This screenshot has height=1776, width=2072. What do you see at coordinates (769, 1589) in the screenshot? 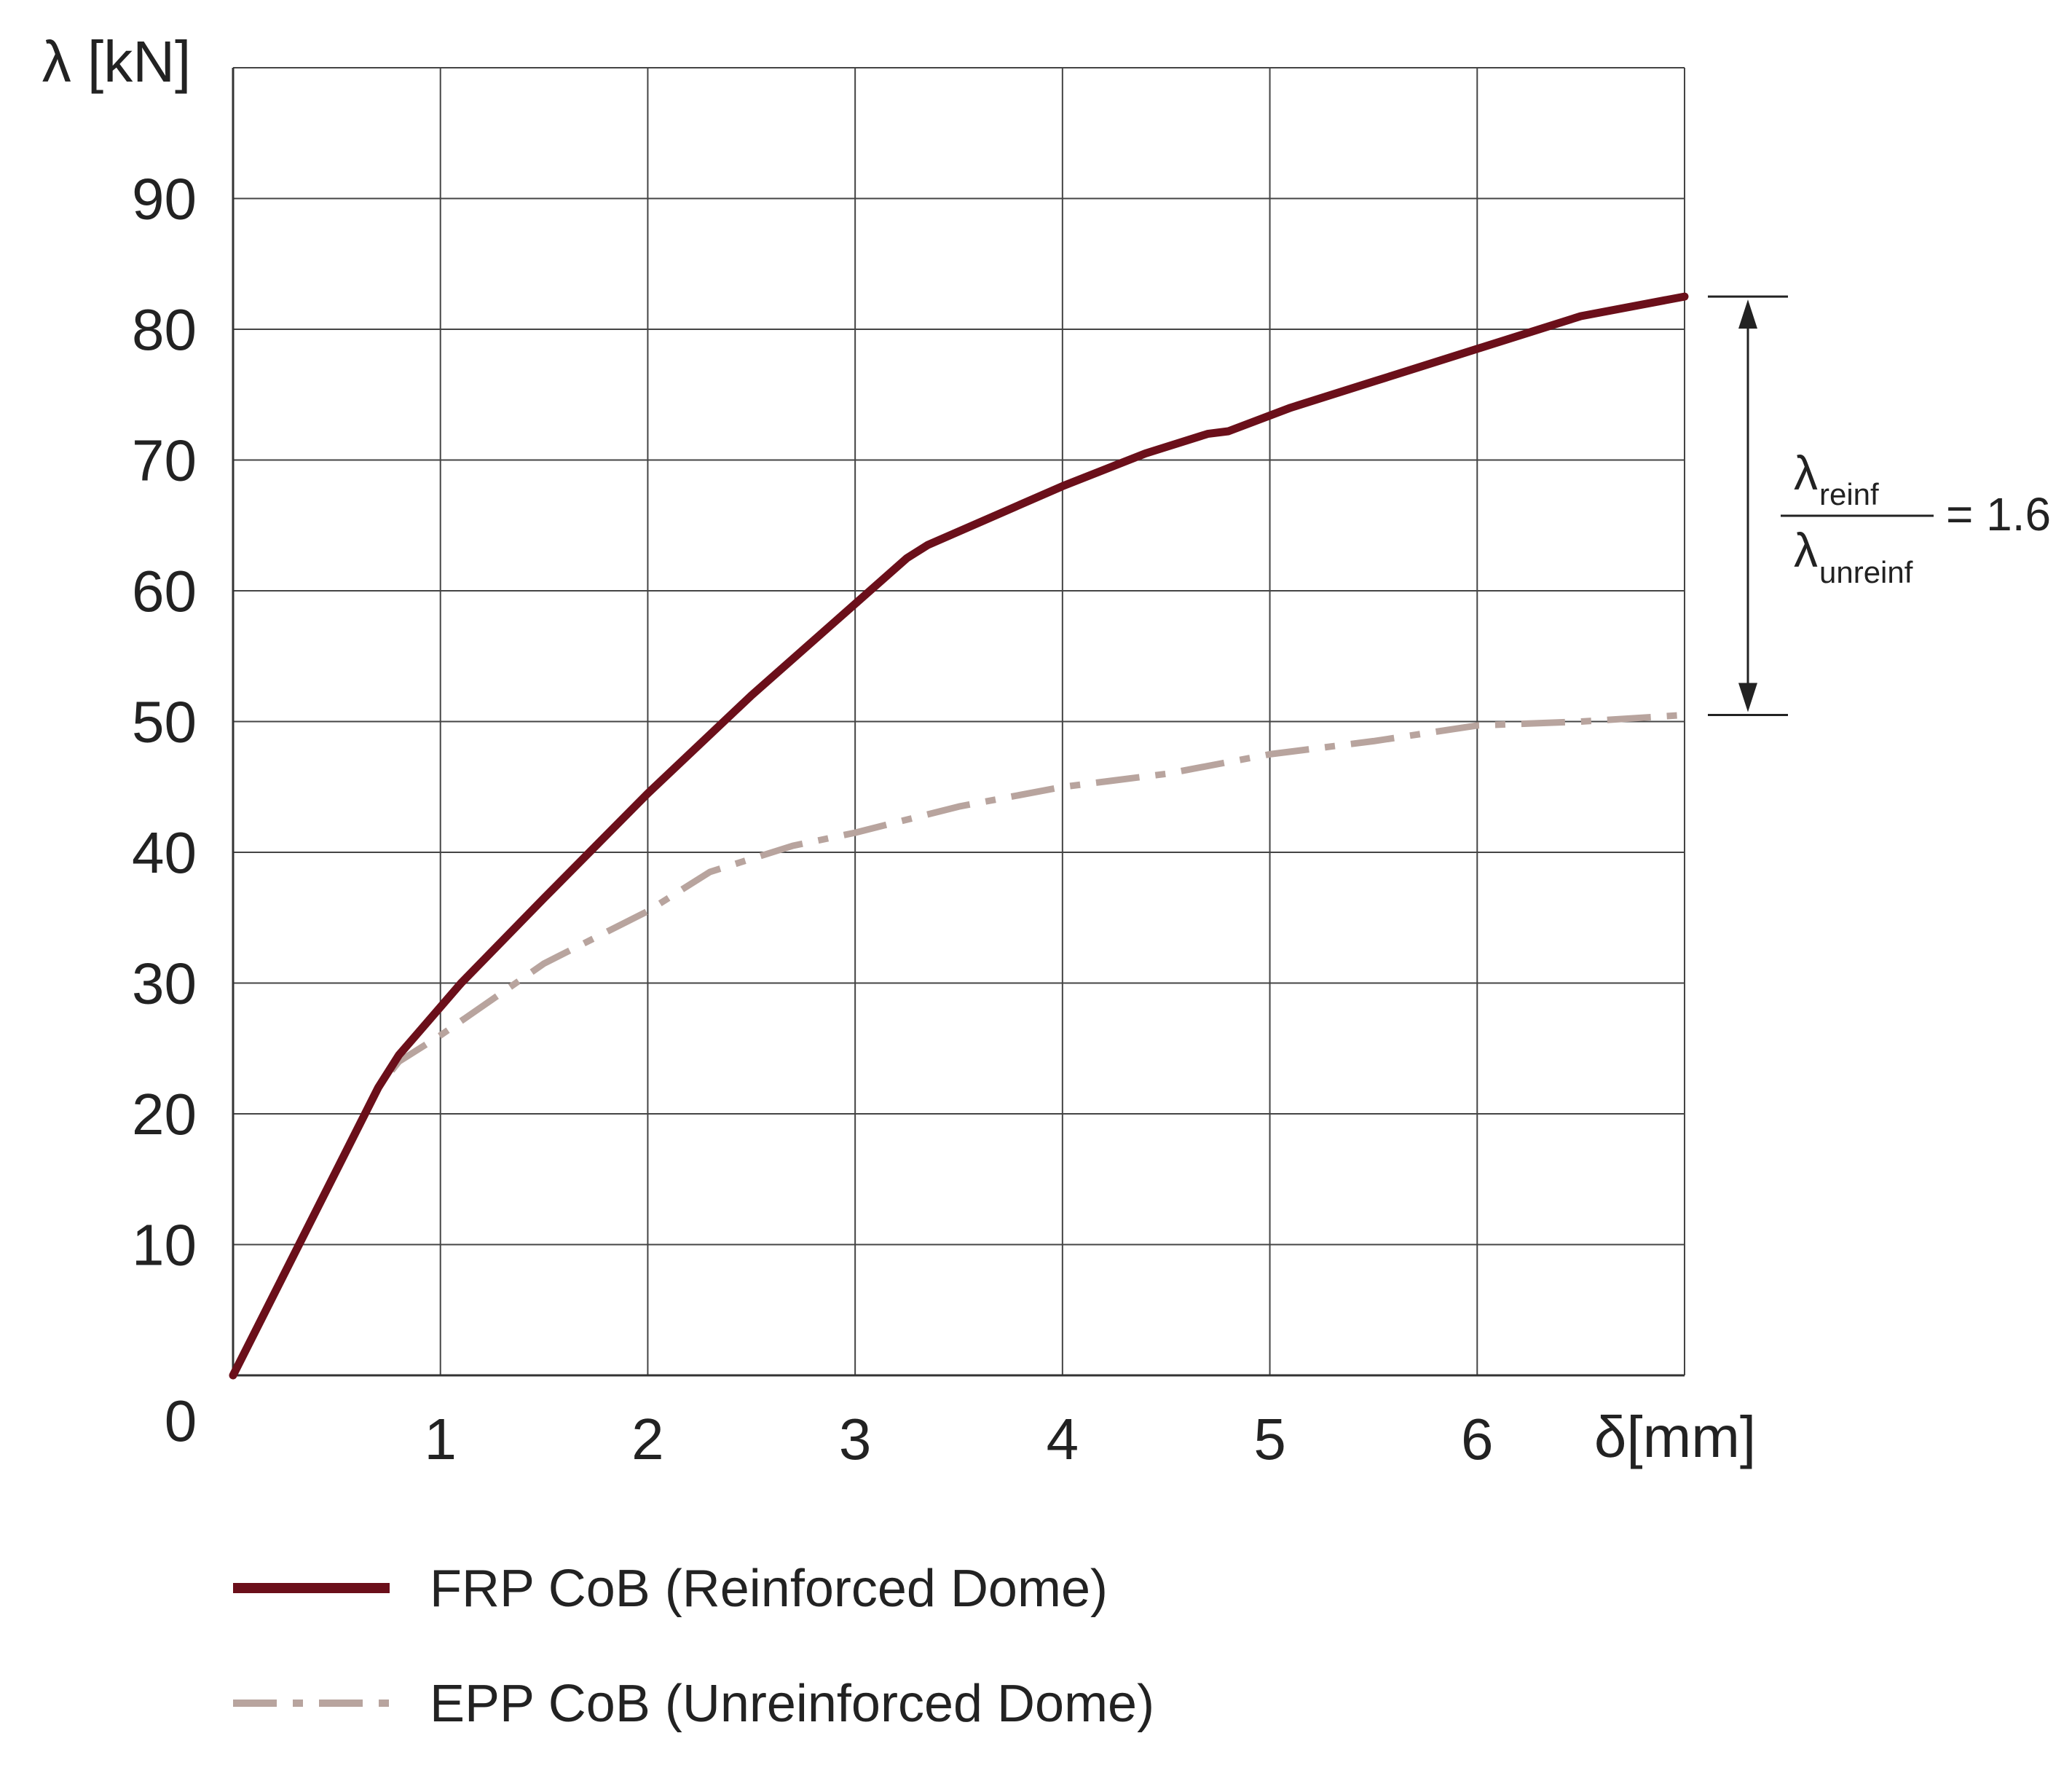
I see `legend-label: FRP CoB (Reinforced Dome)` at bounding box center [769, 1589].